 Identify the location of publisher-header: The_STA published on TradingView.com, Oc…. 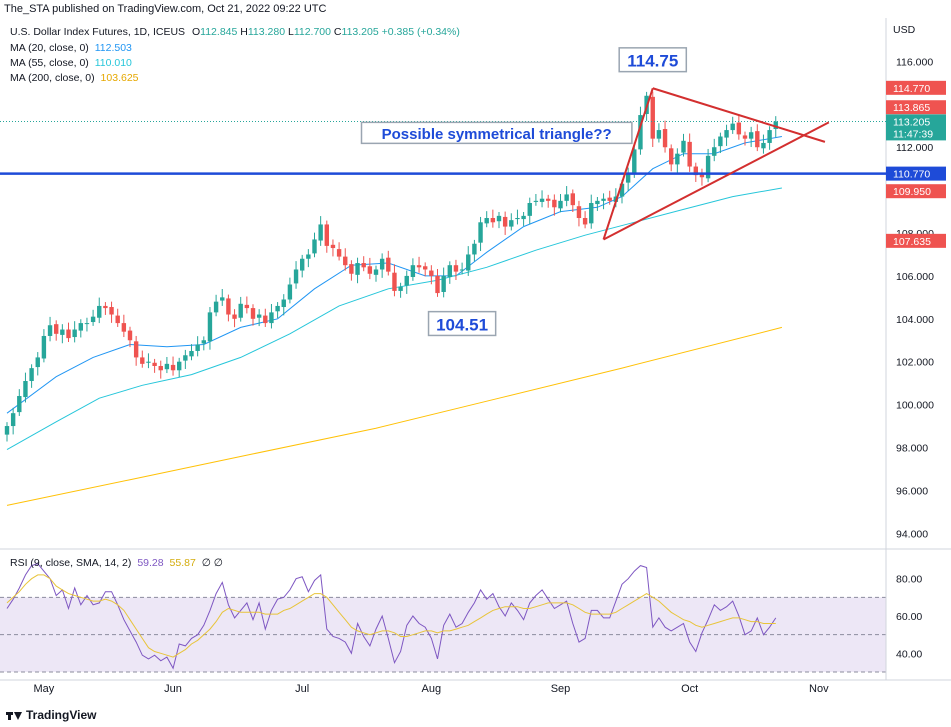
(165, 9).